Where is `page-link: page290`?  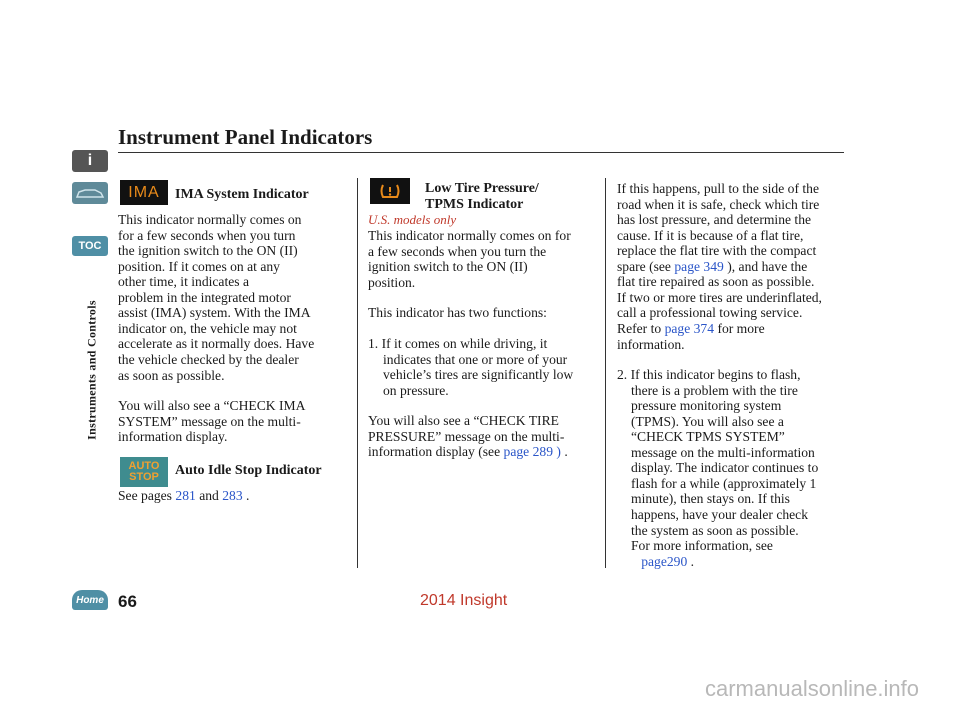
page-link: page290 is located at coordinates (664, 561).